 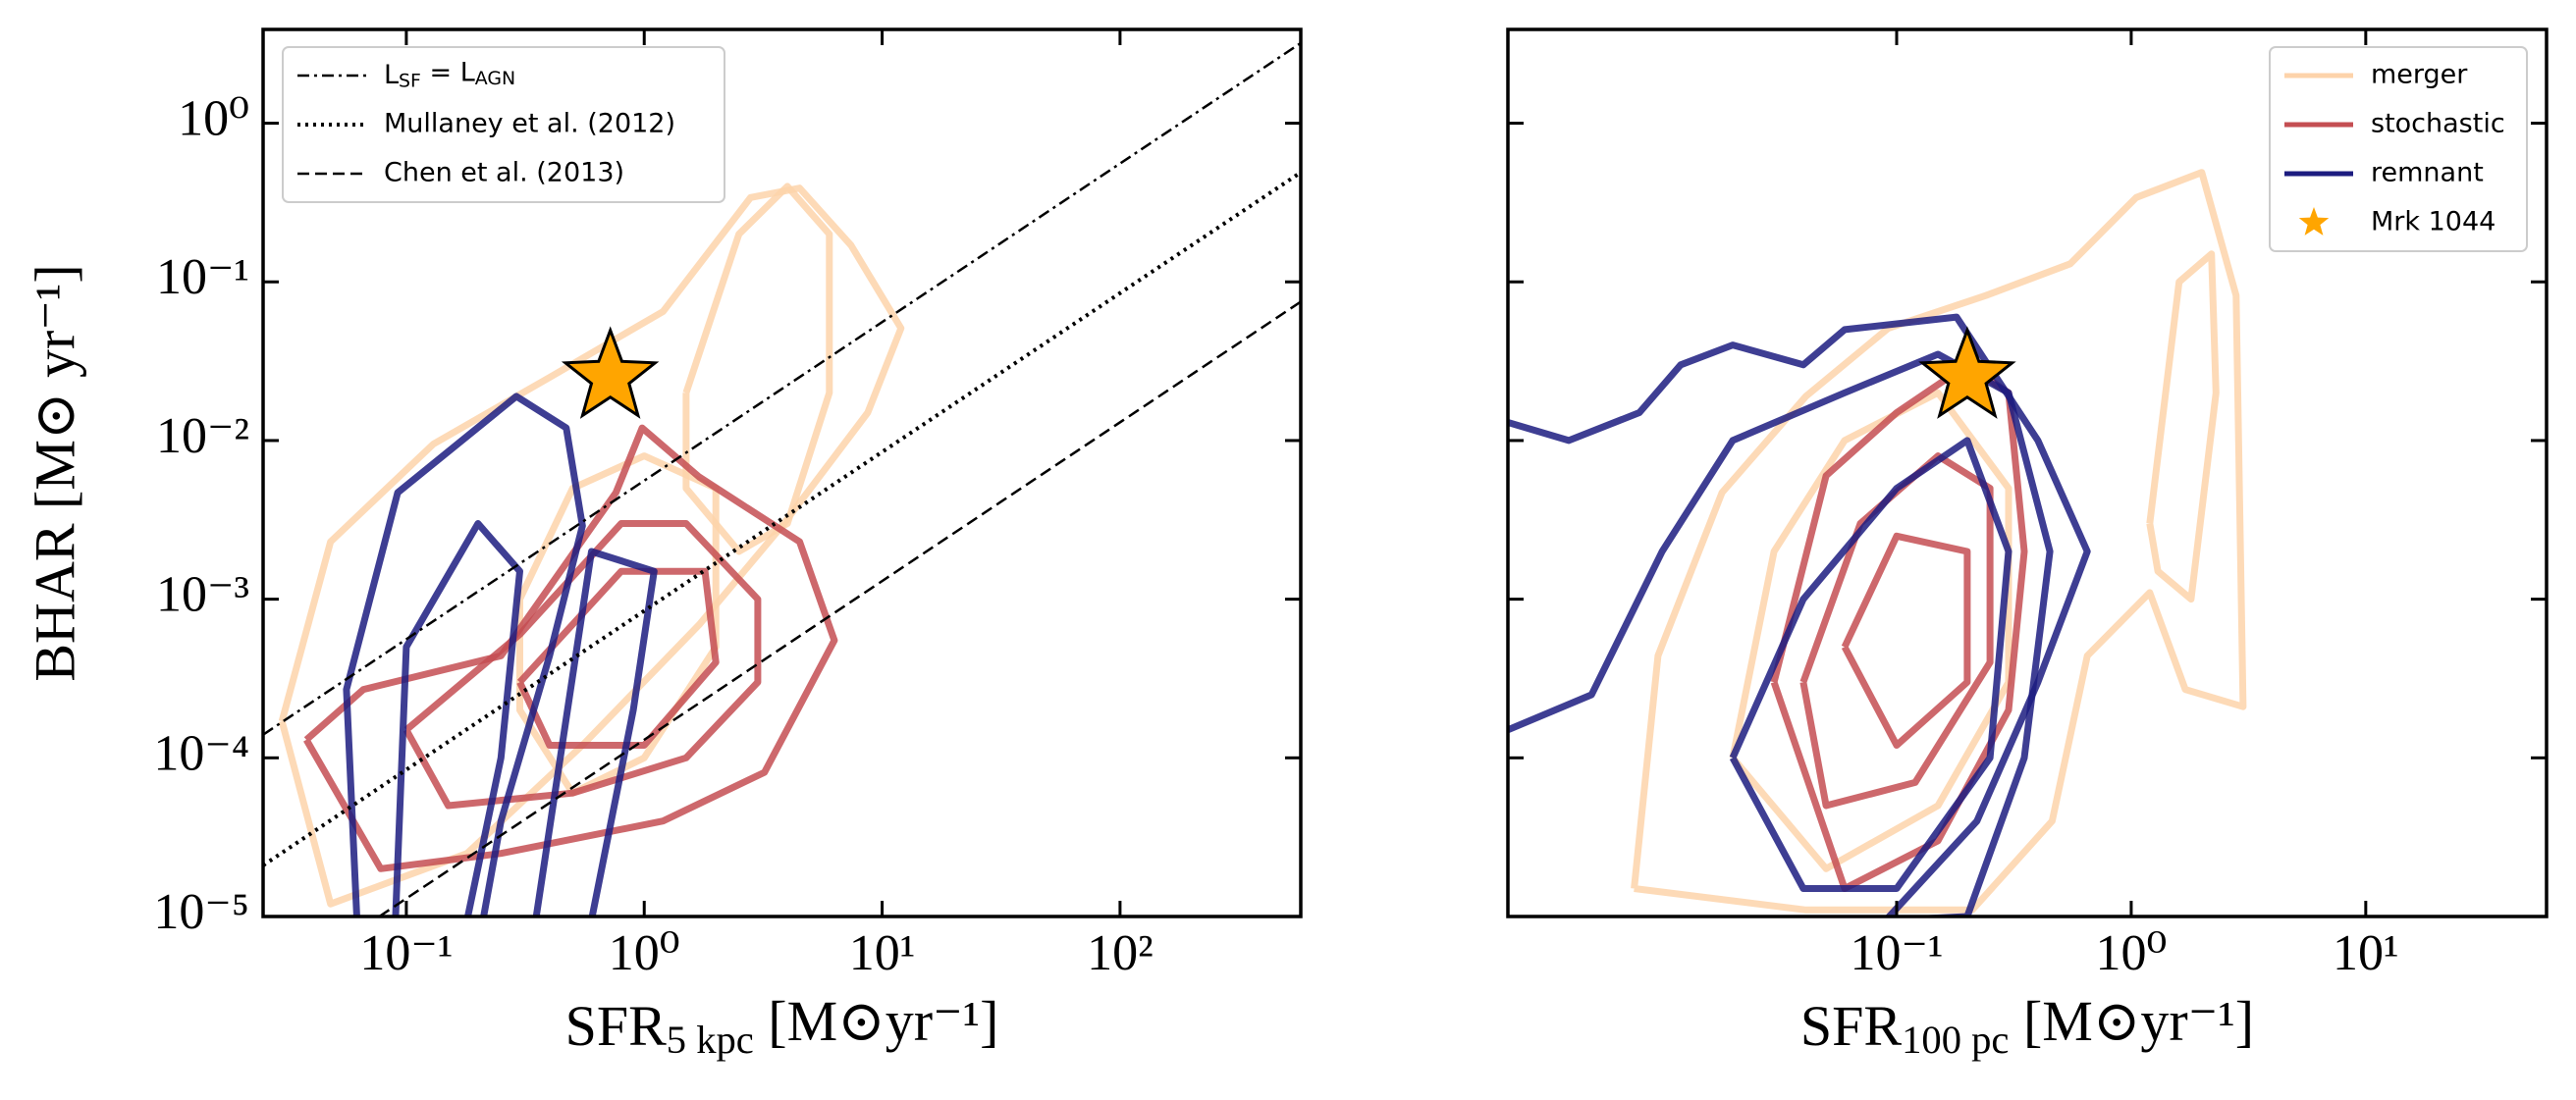 What do you see at coordinates (710, 1040) in the screenshot?
I see `x-axis-label-part: 5 kpc` at bounding box center [710, 1040].